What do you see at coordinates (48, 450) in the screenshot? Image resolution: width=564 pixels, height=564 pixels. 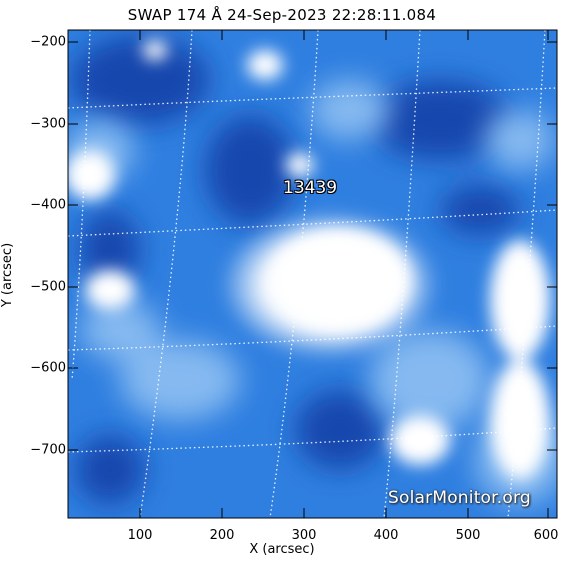 I see `y-tick-label: −700` at bounding box center [48, 450].